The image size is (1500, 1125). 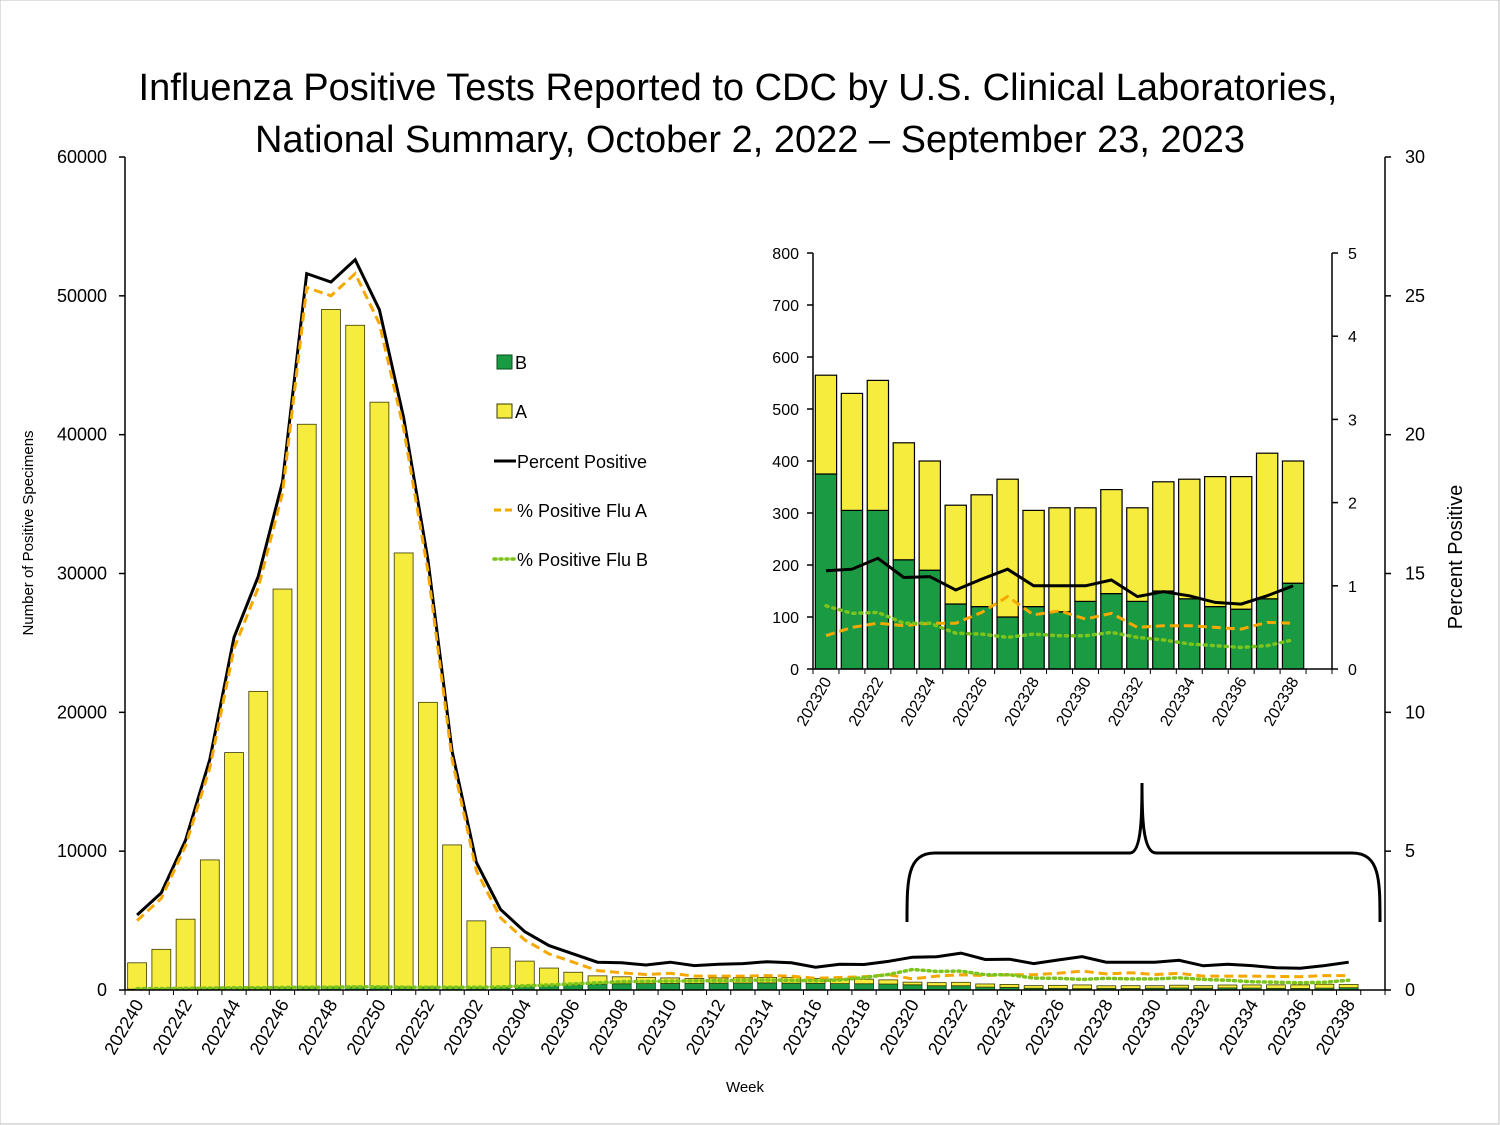 What do you see at coordinates (1415, 574) in the screenshot?
I see `y-right-tick-label: 15` at bounding box center [1415, 574].